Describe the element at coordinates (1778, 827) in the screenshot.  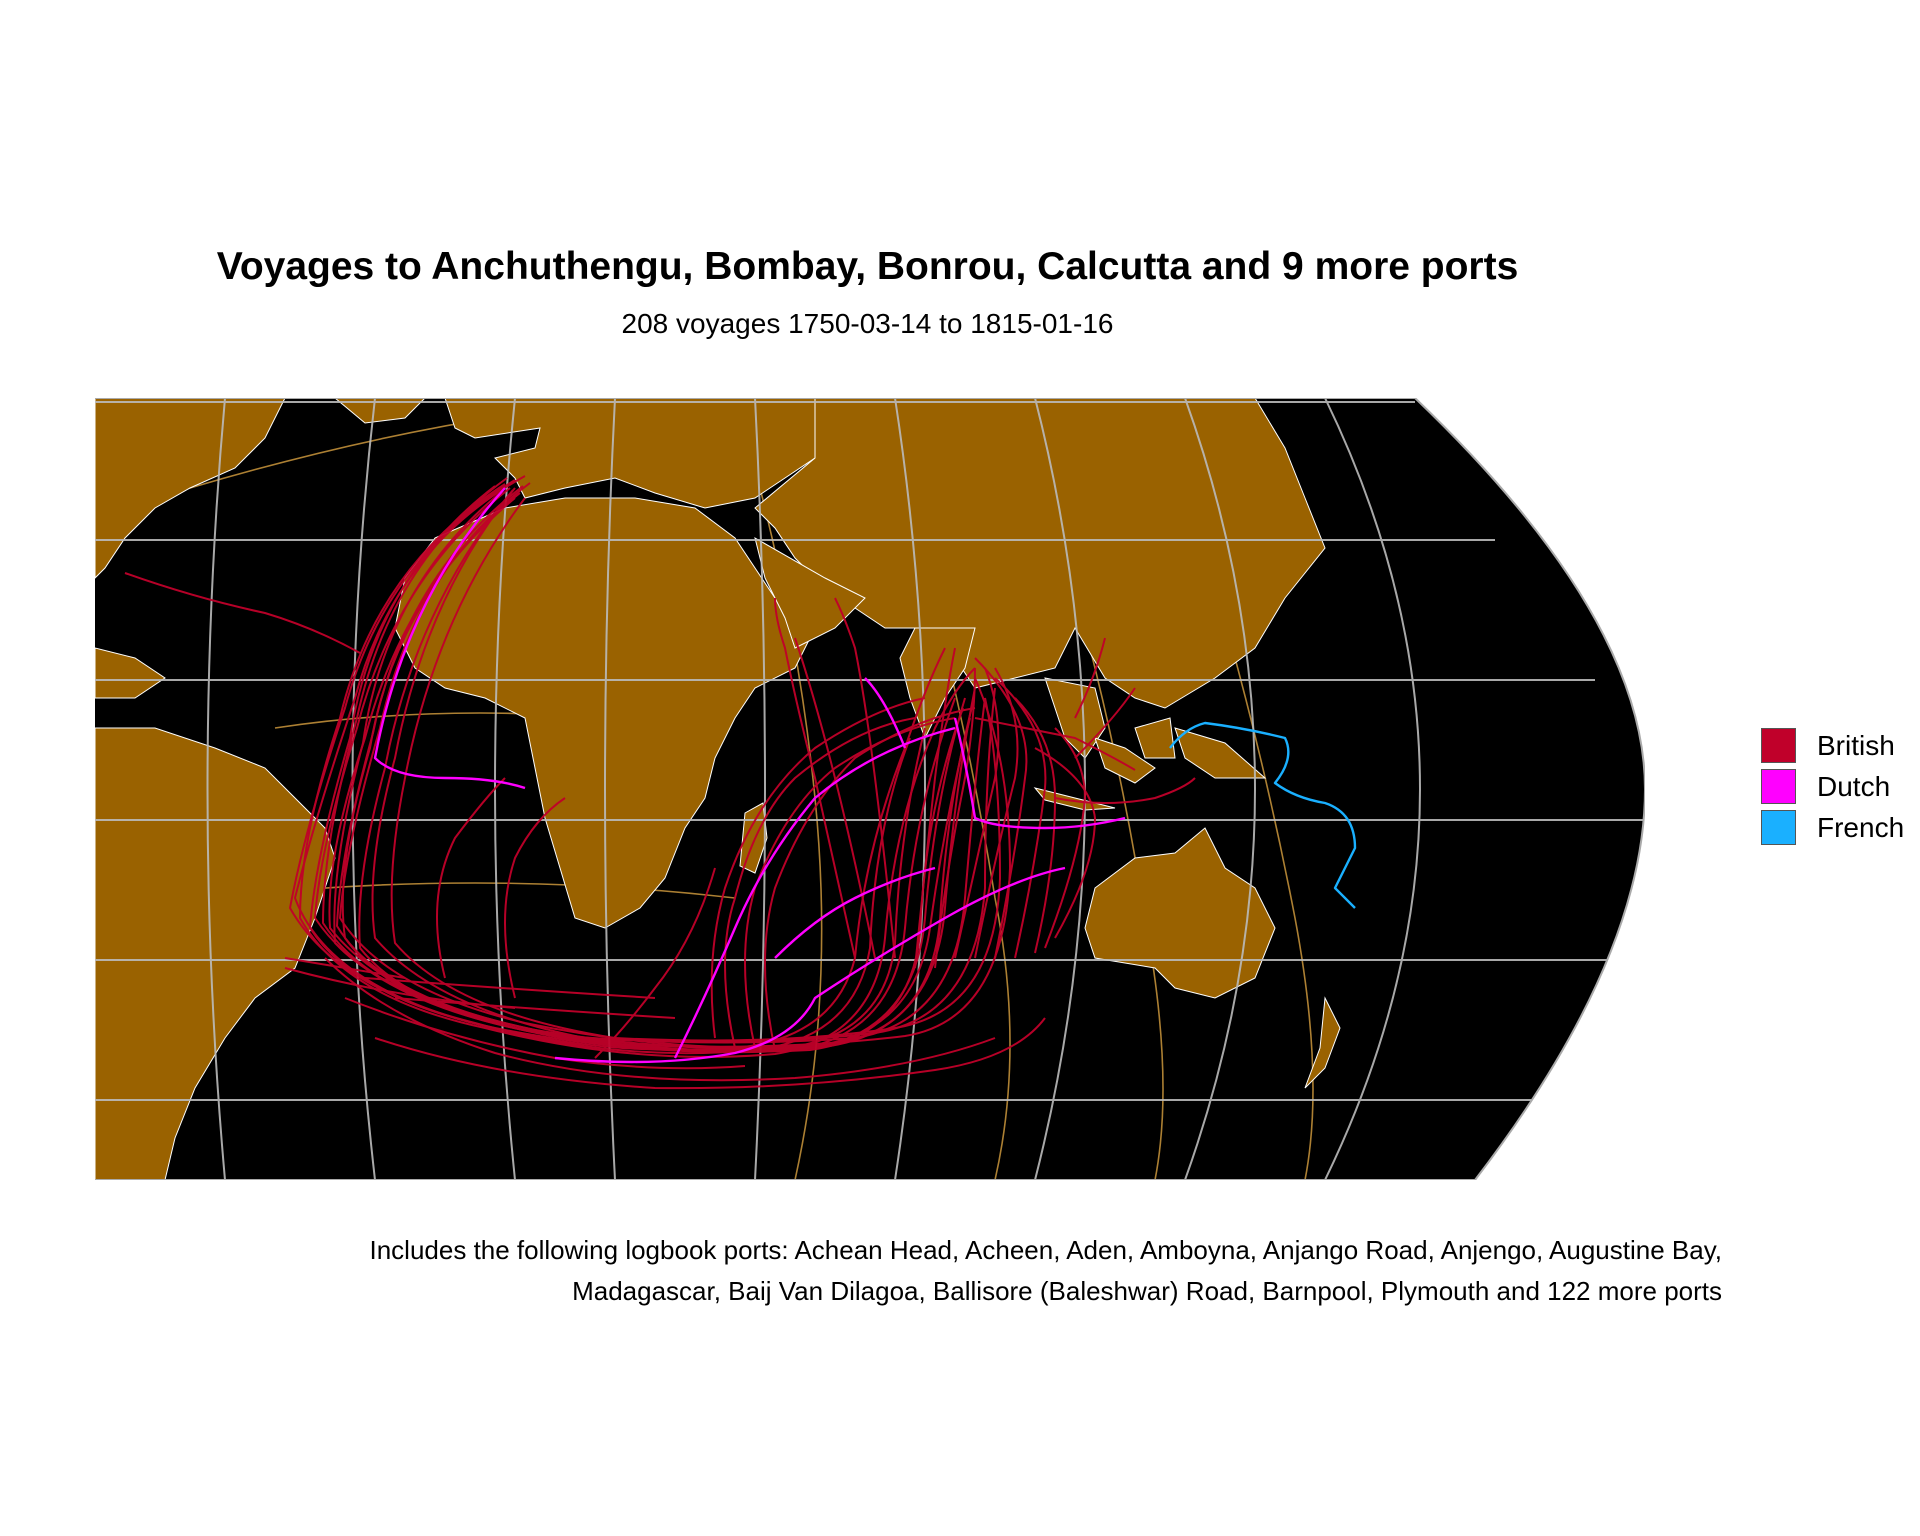
I see `legend-swatch-french` at that location.